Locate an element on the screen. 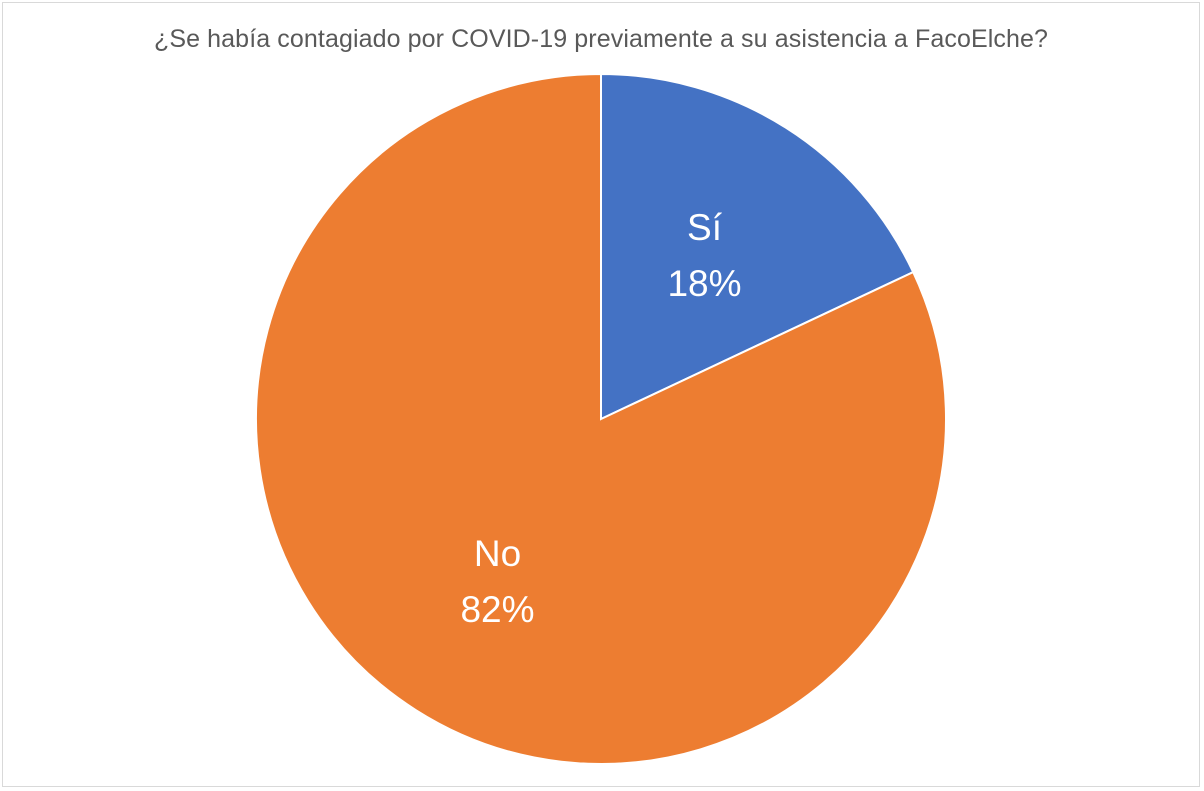 The width and height of the screenshot is (1204, 791). slice-category-label: Sí is located at coordinates (705, 227).